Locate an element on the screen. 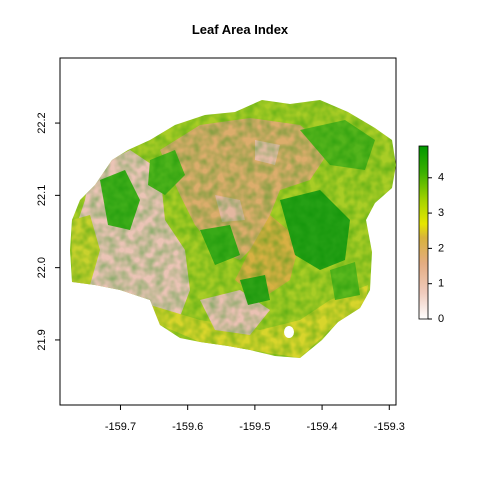 The image size is (480, 480). y-axis: 21.9 22.0 22.1 22.2 is located at coordinates (48, 231).